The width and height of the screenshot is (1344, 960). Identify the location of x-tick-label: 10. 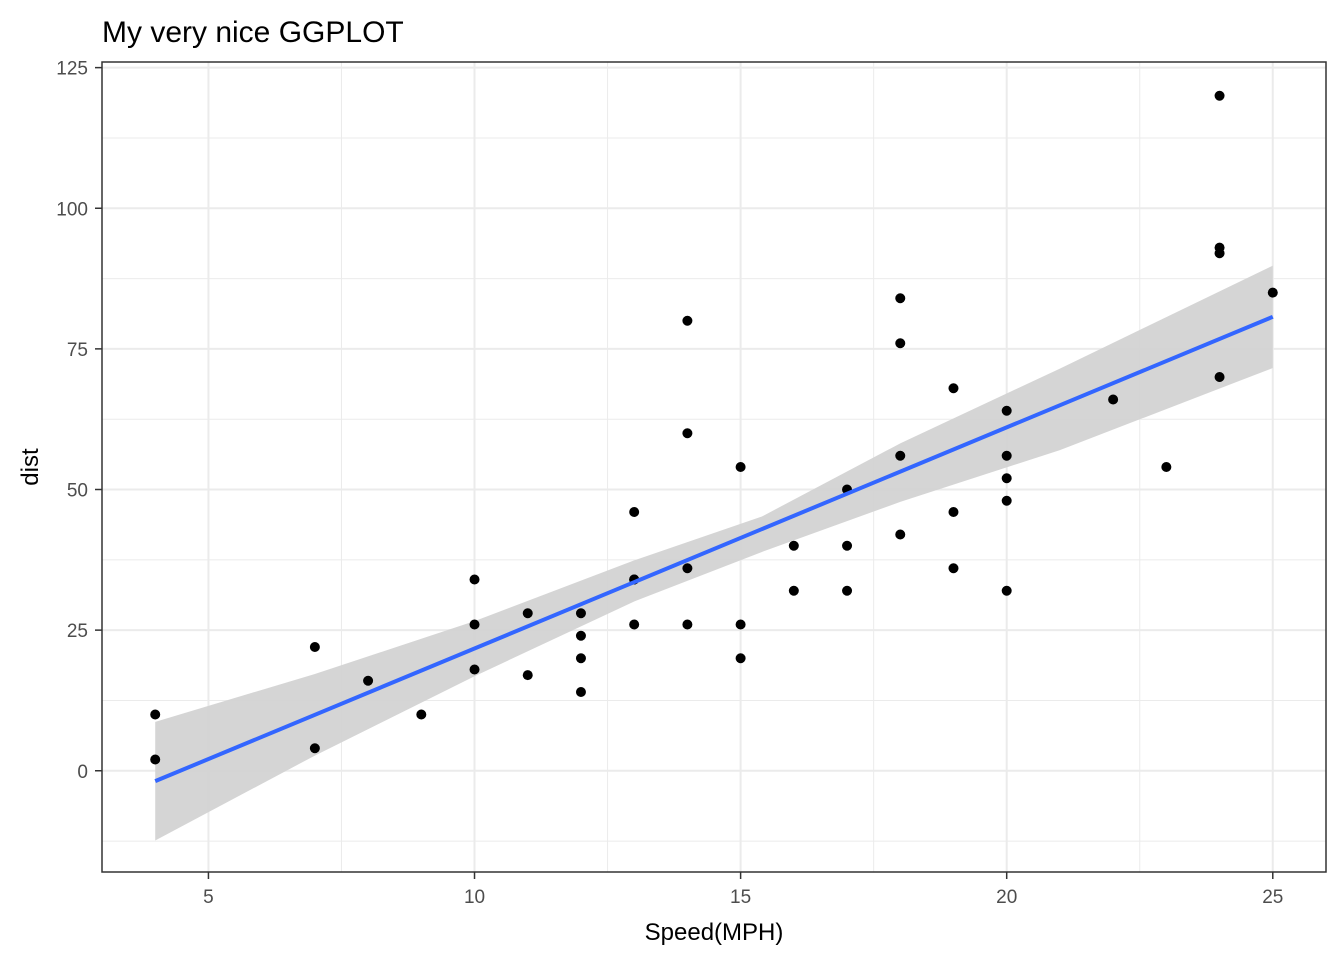
(474, 897).